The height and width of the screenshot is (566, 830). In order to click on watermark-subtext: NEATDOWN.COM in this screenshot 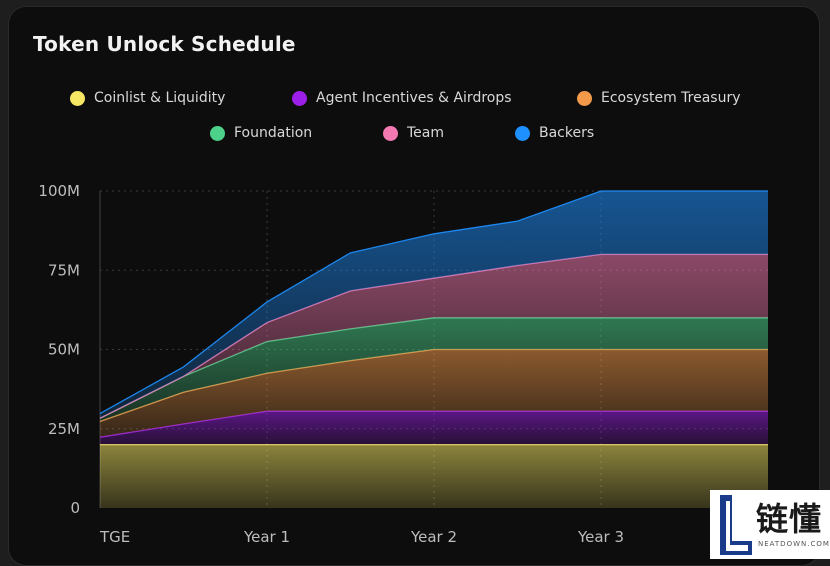, I will do `click(794, 544)`.